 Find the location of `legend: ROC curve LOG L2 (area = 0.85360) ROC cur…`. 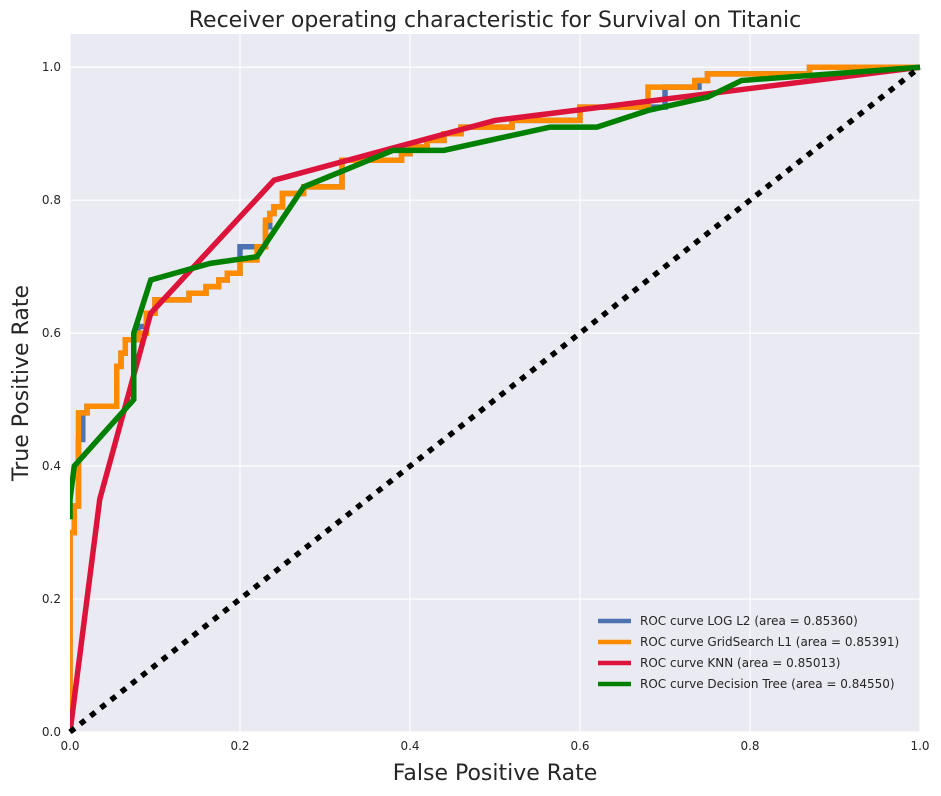

legend: ROC curve LOG L2 (area = 0.85360) ROC cur… is located at coordinates (748, 652).